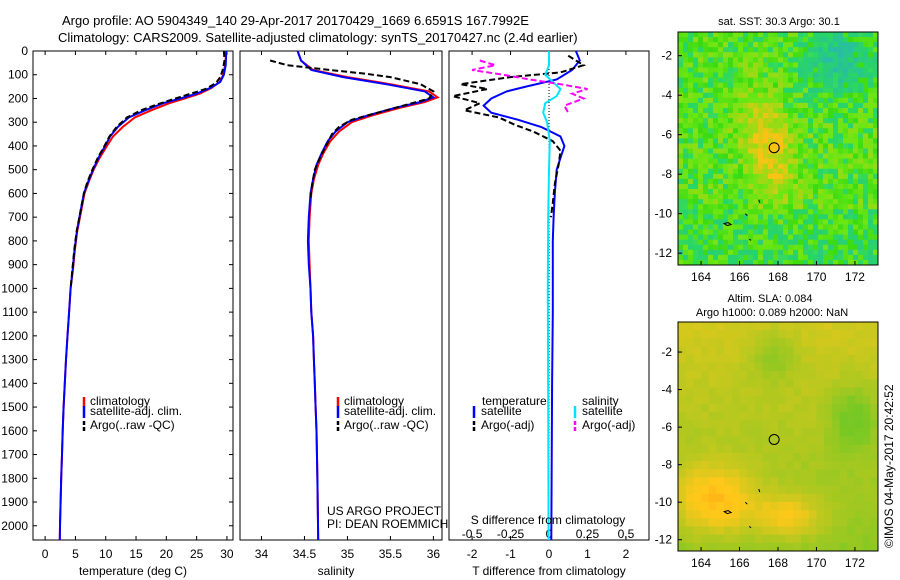 This screenshot has width=900, height=580. I want to click on x-tick-label: 166, so click(740, 277).